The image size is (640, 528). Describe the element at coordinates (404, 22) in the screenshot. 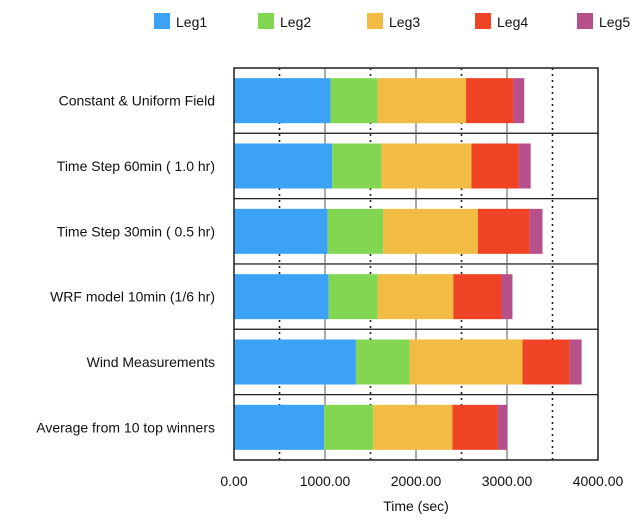

I see `legend-label-leg3: Leg3` at that location.